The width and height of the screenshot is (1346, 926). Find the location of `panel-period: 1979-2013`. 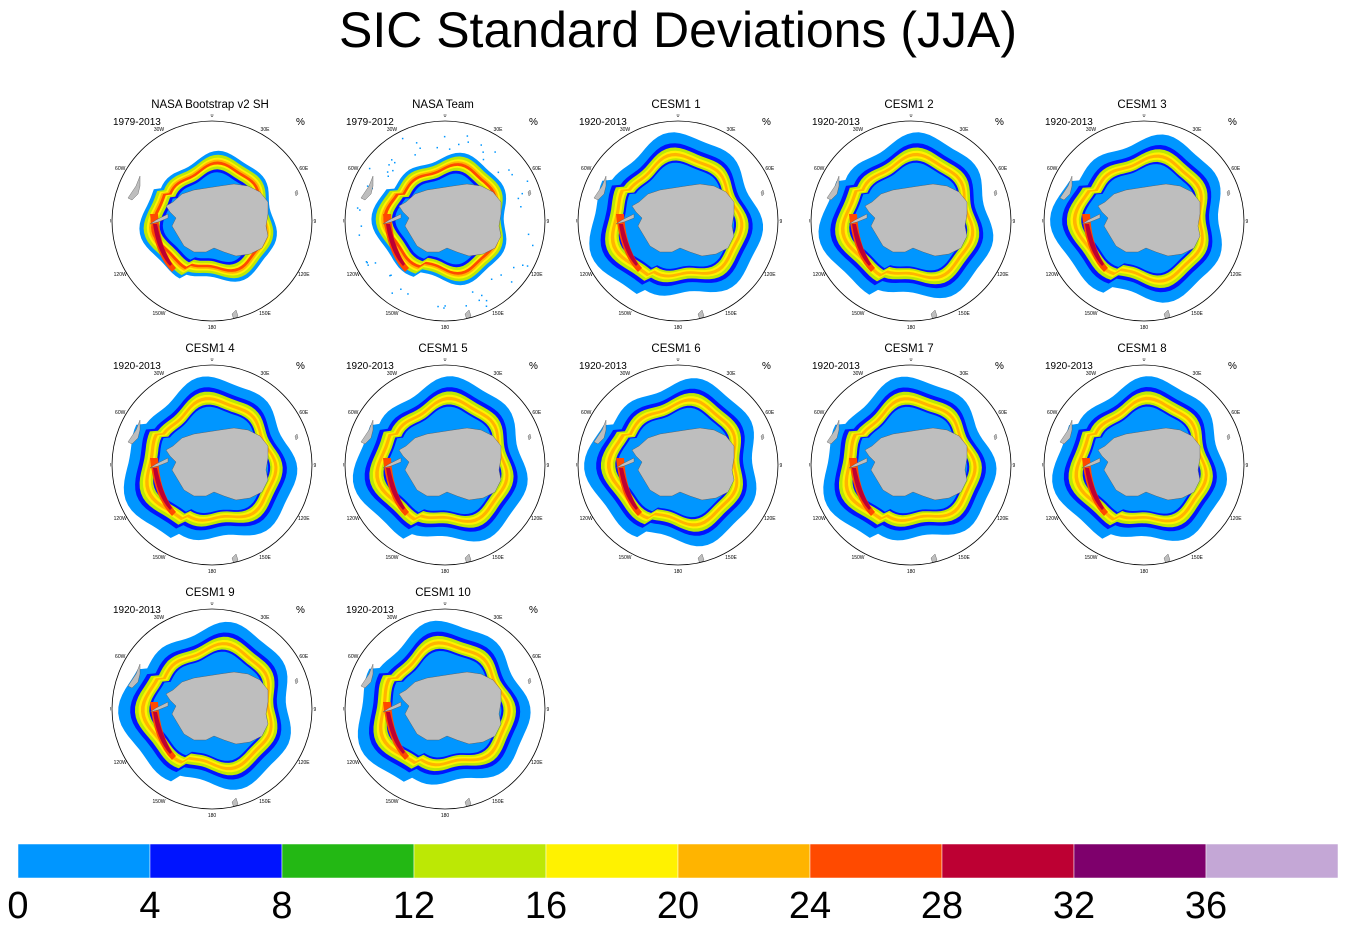

panel-period: 1979-2013 is located at coordinates (137, 122).